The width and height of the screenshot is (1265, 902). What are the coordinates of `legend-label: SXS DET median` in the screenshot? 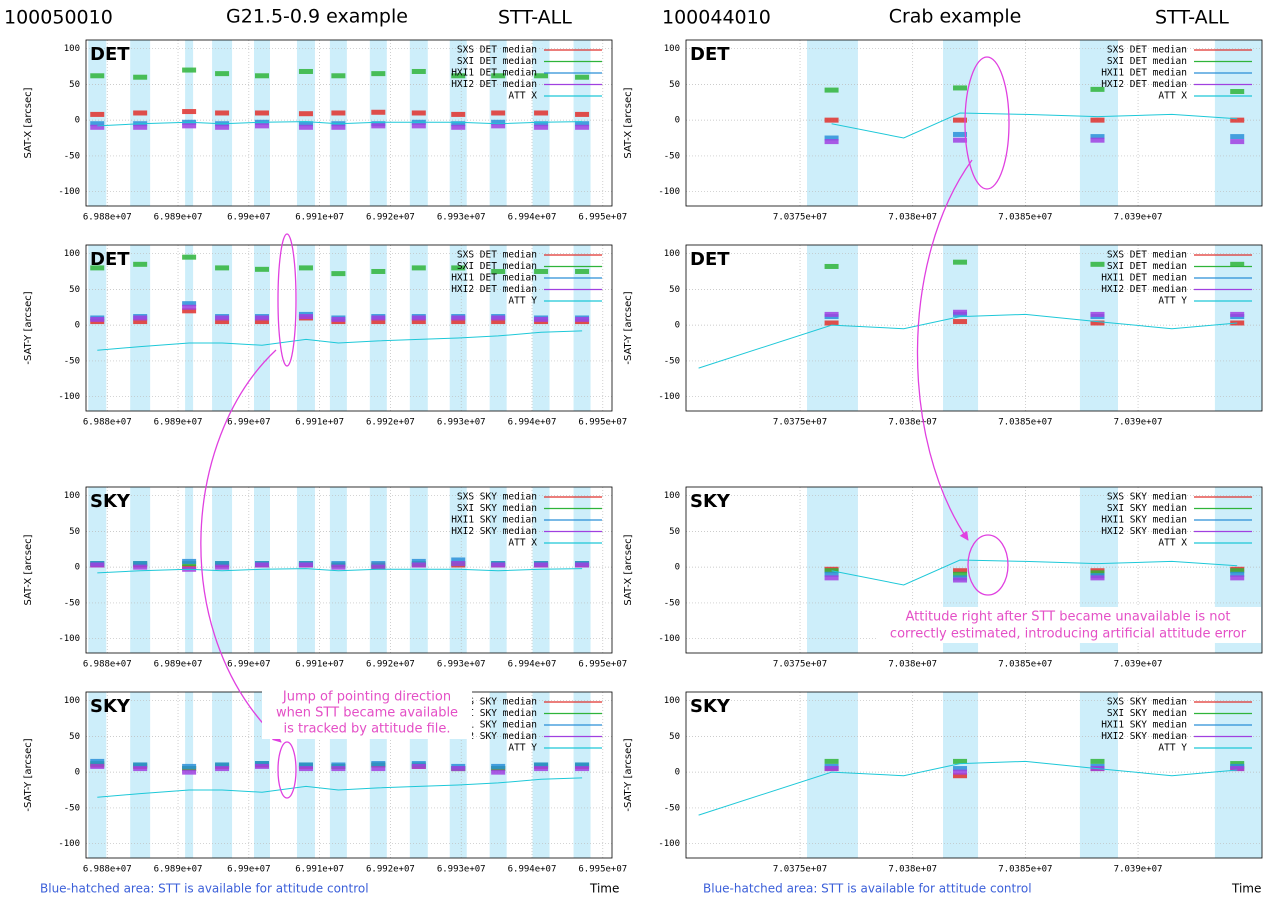 It's located at (497, 50).